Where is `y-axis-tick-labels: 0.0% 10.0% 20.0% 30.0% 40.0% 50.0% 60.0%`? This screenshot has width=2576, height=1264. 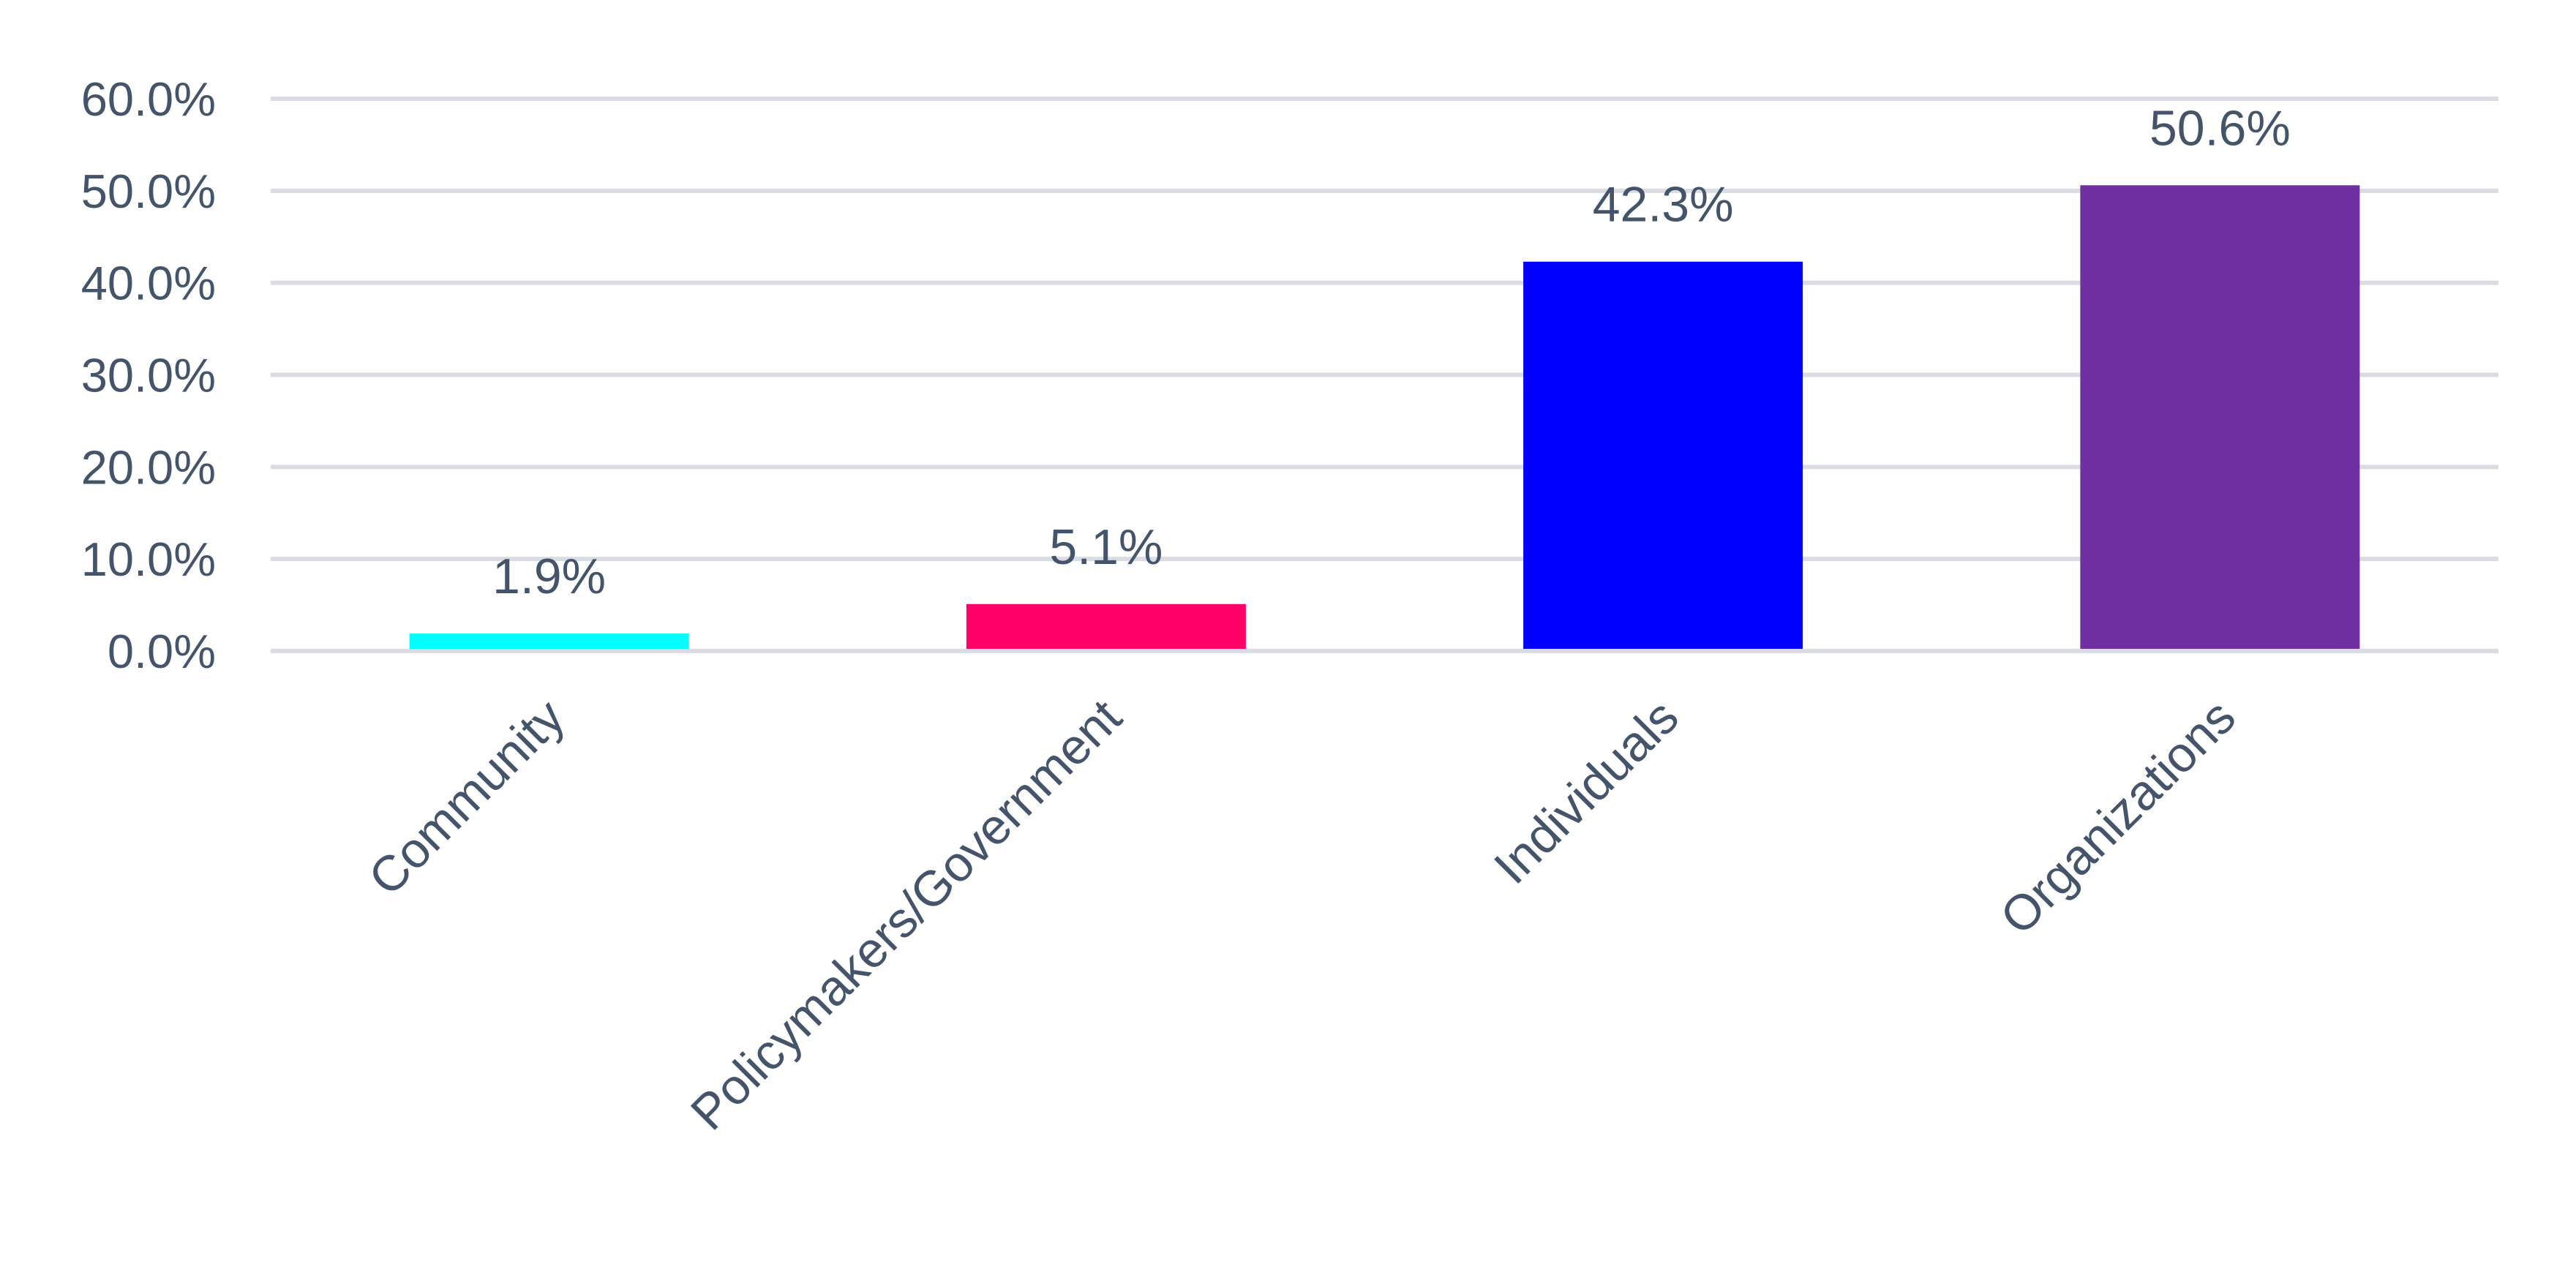 y-axis-tick-labels: 0.0% 10.0% 20.0% 30.0% 40.0% 50.0% 60.0% is located at coordinates (148, 375).